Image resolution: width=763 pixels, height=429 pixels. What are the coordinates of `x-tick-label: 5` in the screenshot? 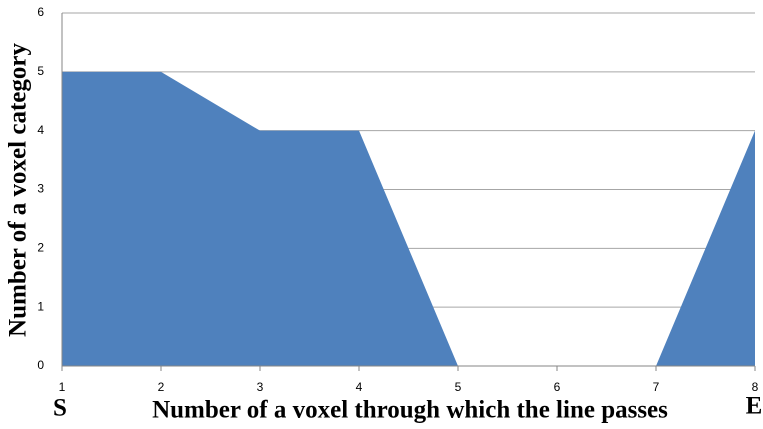 It's located at (458, 387).